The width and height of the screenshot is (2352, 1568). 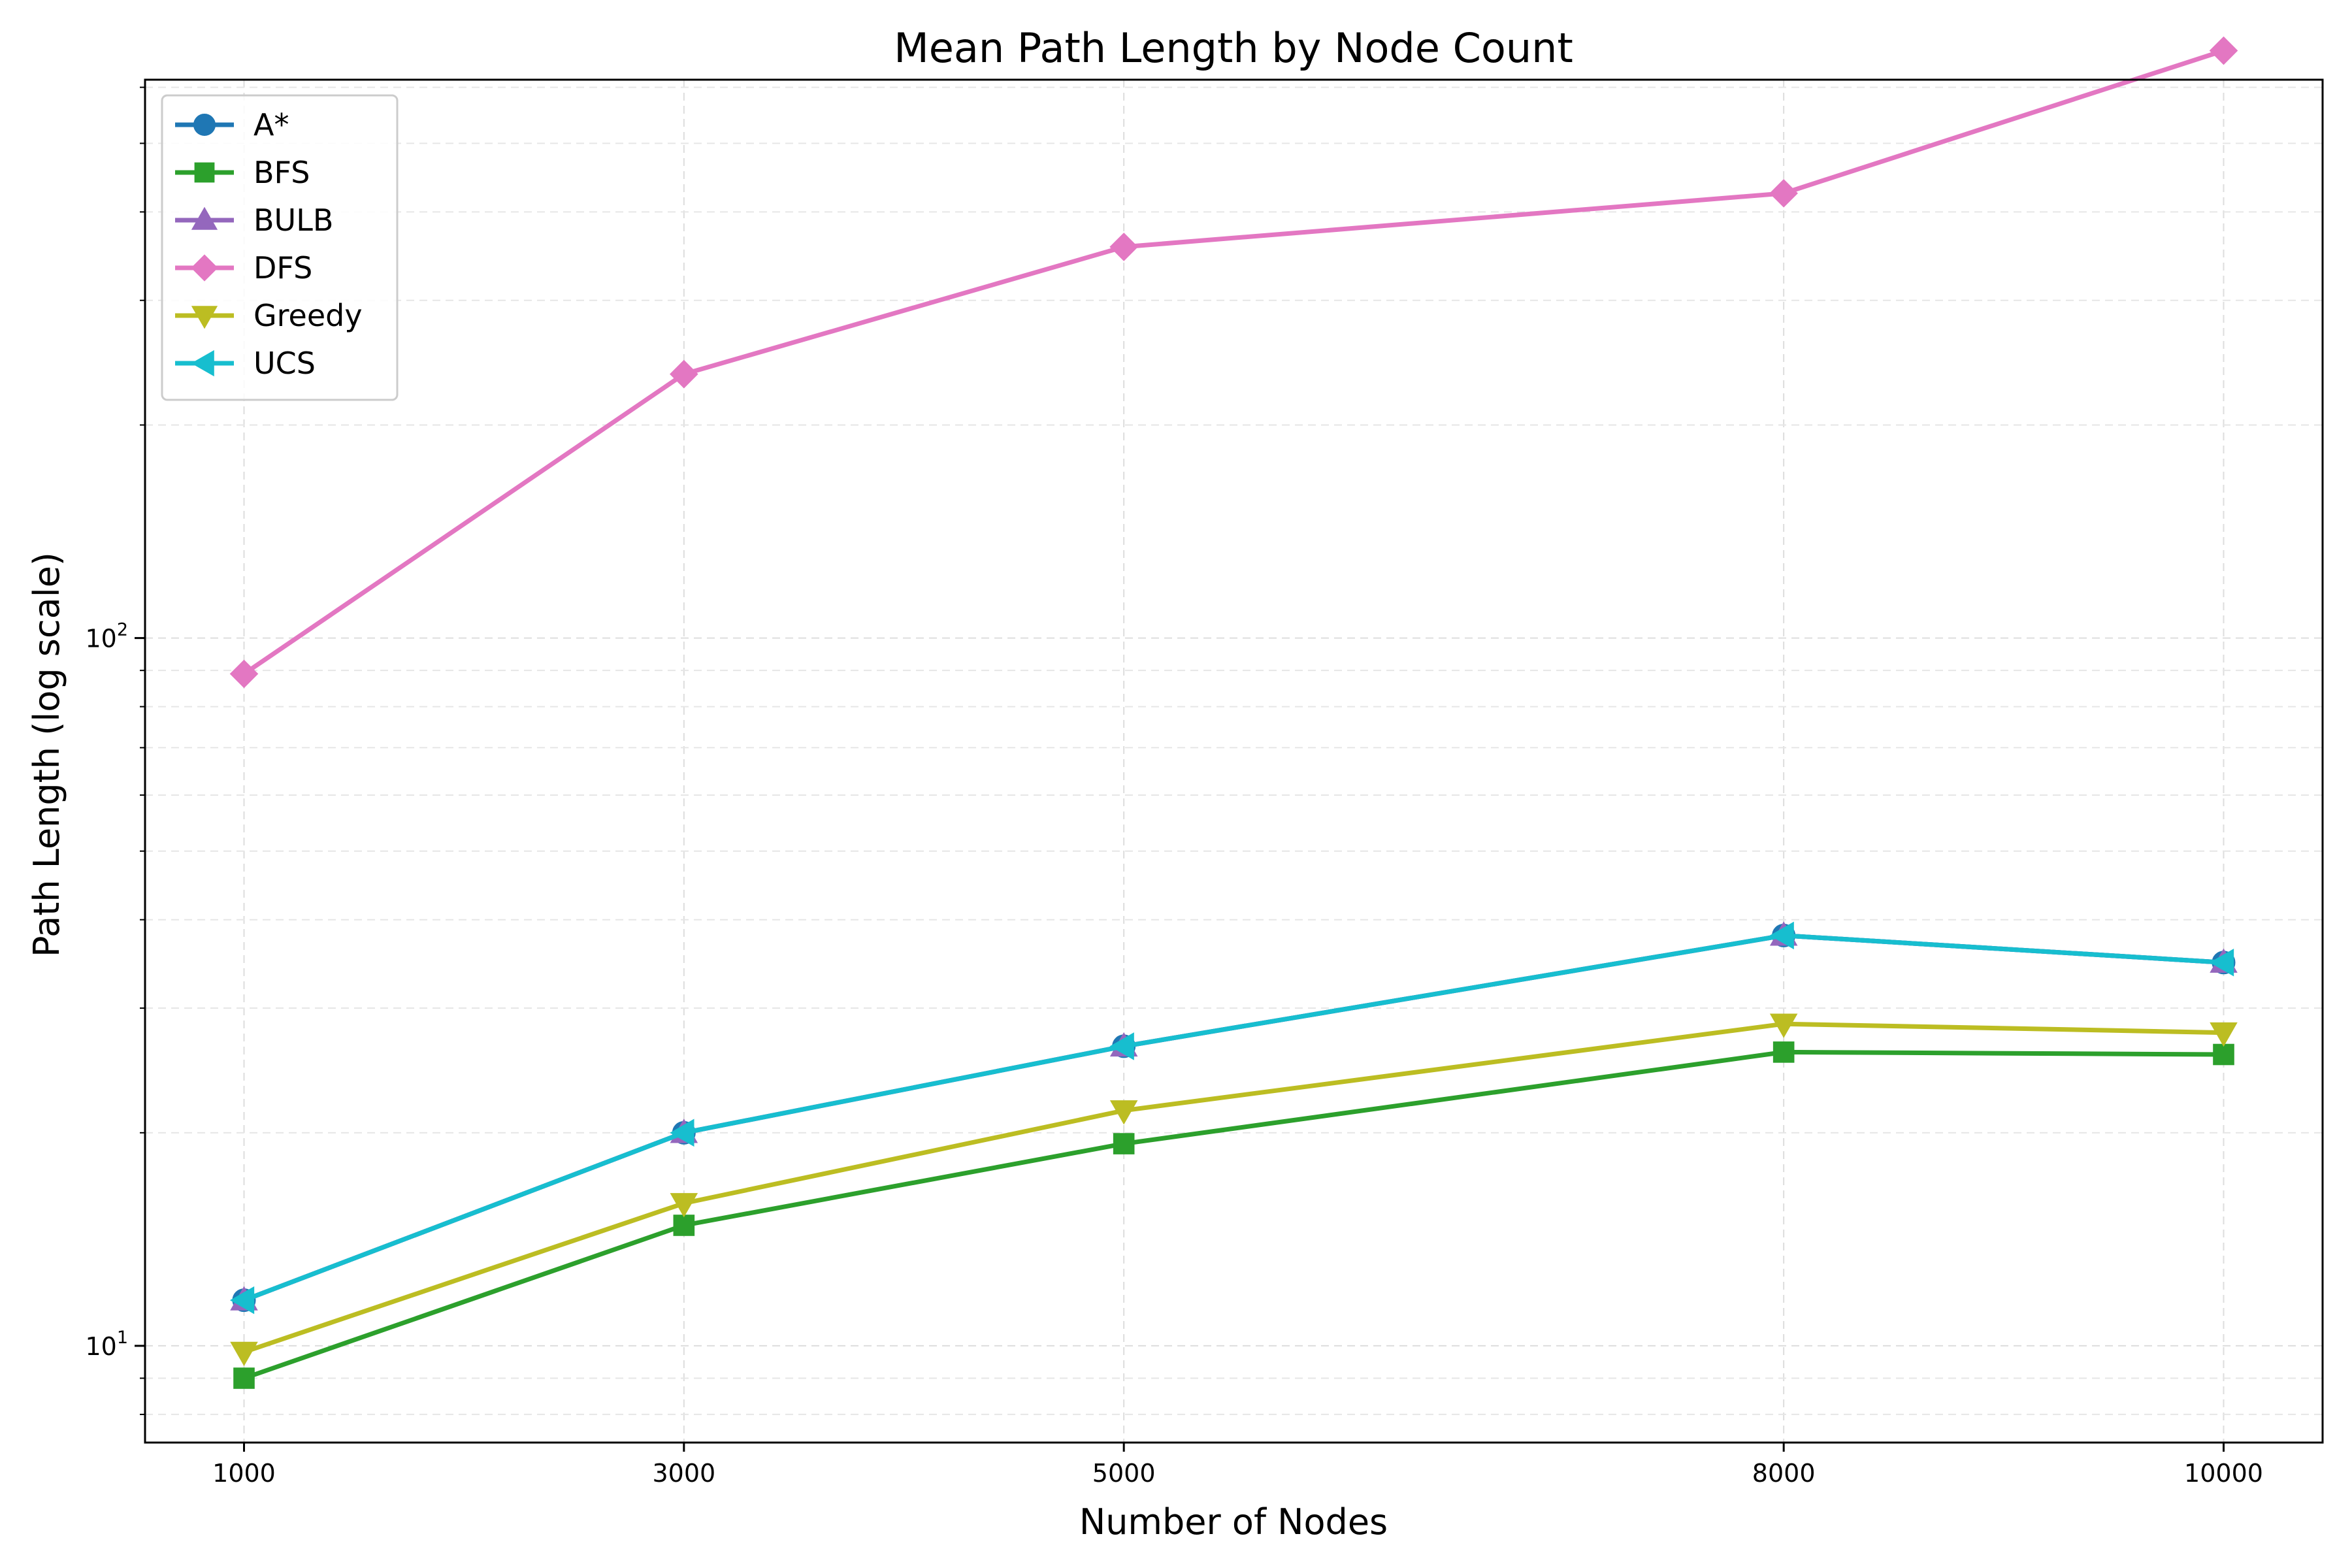 I want to click on x-tick-label: 10000, so click(x=2223, y=1473).